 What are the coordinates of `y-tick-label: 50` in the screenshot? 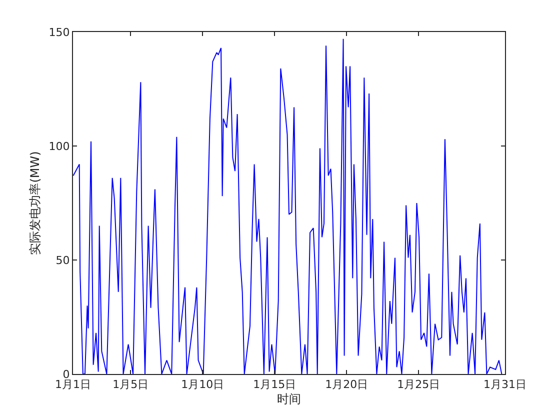 It's located at (63, 260).